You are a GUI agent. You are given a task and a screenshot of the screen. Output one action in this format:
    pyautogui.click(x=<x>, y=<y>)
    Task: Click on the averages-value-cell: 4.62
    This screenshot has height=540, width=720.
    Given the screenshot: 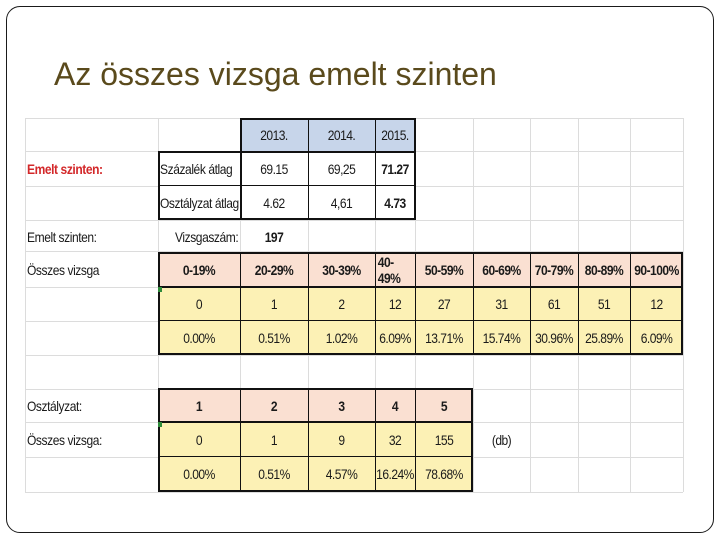 What is the action you would take?
    pyautogui.click(x=274, y=203)
    